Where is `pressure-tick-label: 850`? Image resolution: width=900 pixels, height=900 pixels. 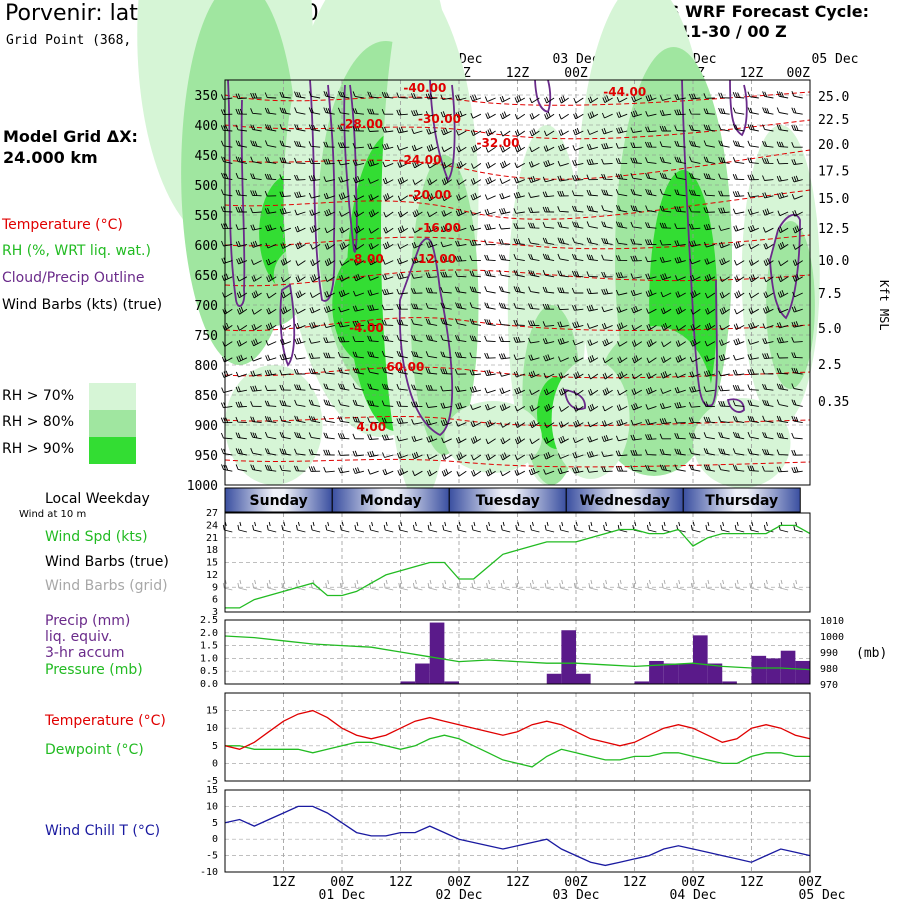
pressure-tick-label: 850 is located at coordinates (206, 396).